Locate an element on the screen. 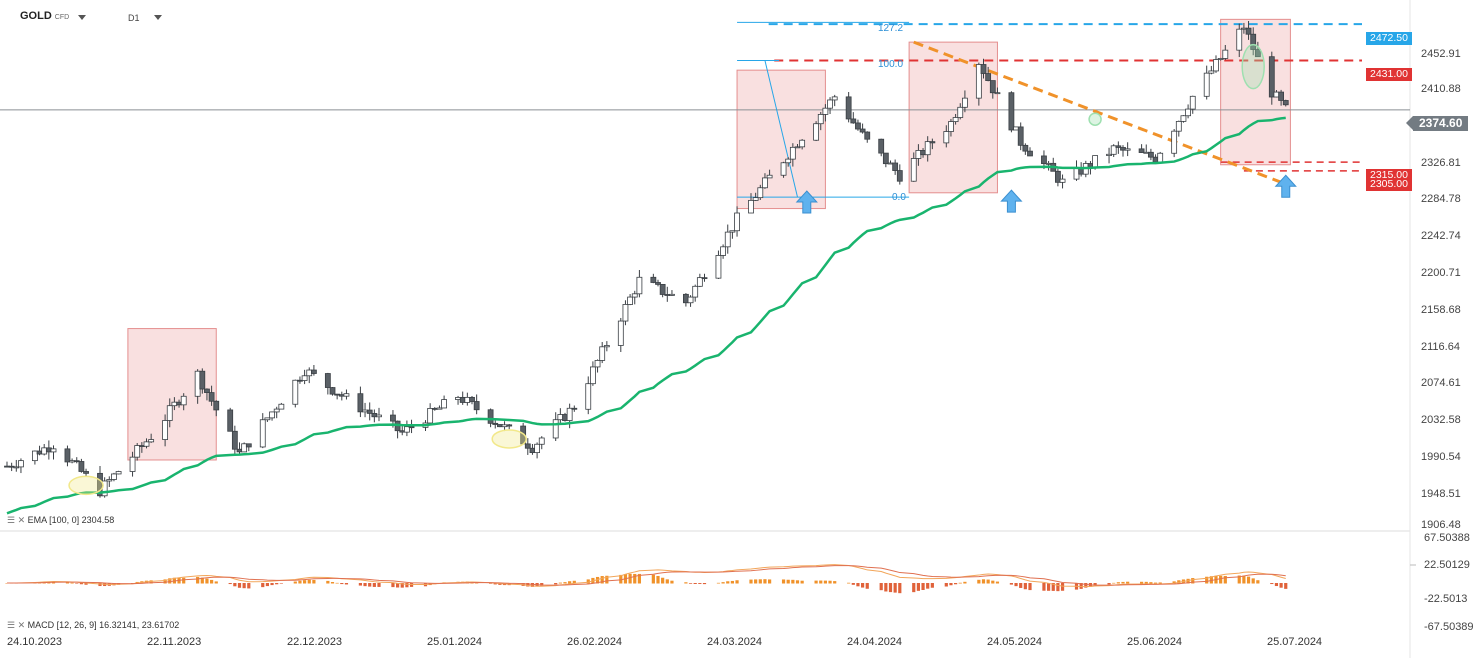  symbol-suffix: CFD is located at coordinates (62, 17).